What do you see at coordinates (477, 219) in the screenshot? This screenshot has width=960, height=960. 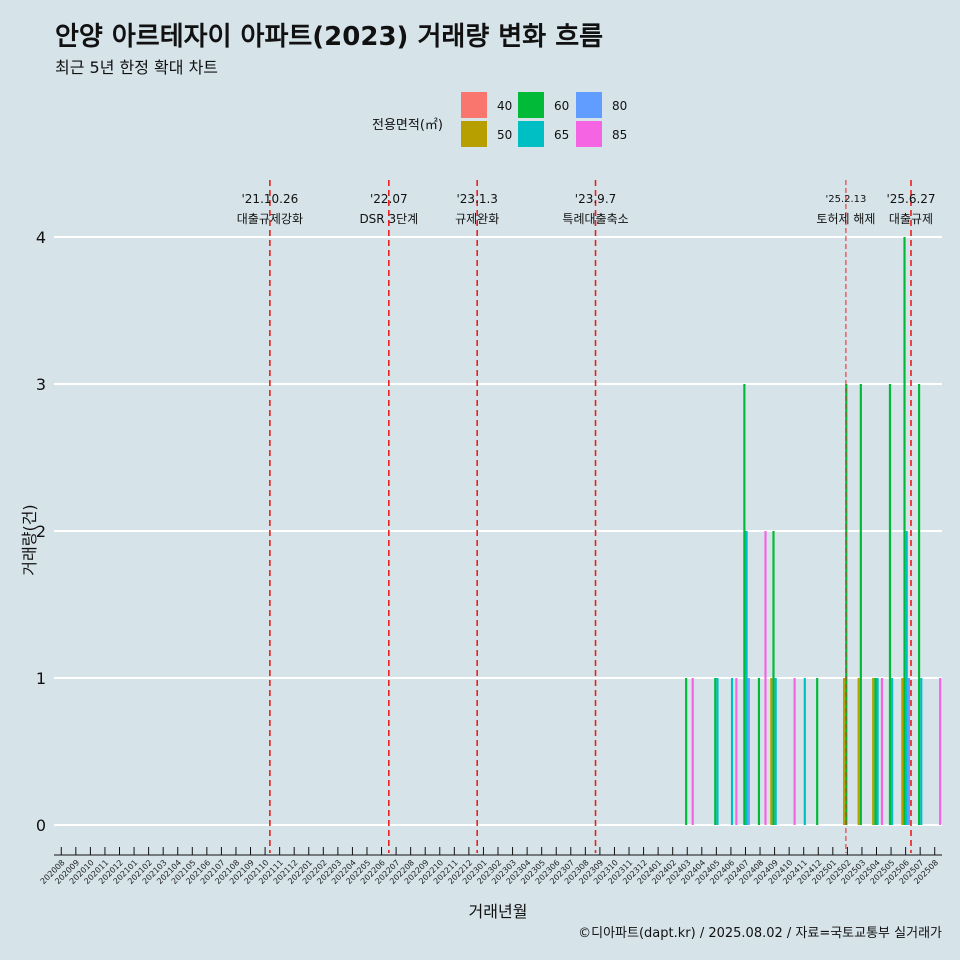 I see `event-label: 규제완화` at bounding box center [477, 219].